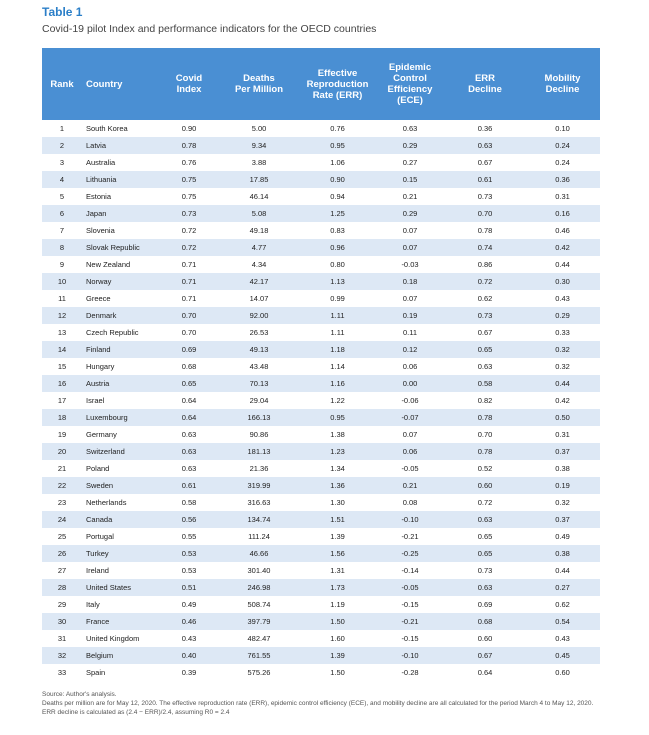  What do you see at coordinates (321, 230) in the screenshot?
I see `table-row: 7 Slovenia 0.72 49.18 0.83 0.07 0.78 0.46` at bounding box center [321, 230].